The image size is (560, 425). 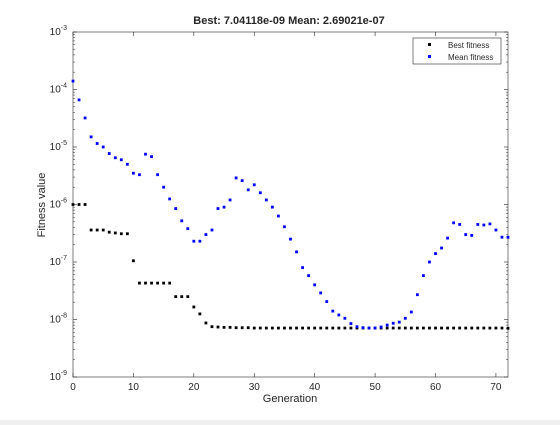 I want to click on legend-marker-mean, so click(x=429, y=56).